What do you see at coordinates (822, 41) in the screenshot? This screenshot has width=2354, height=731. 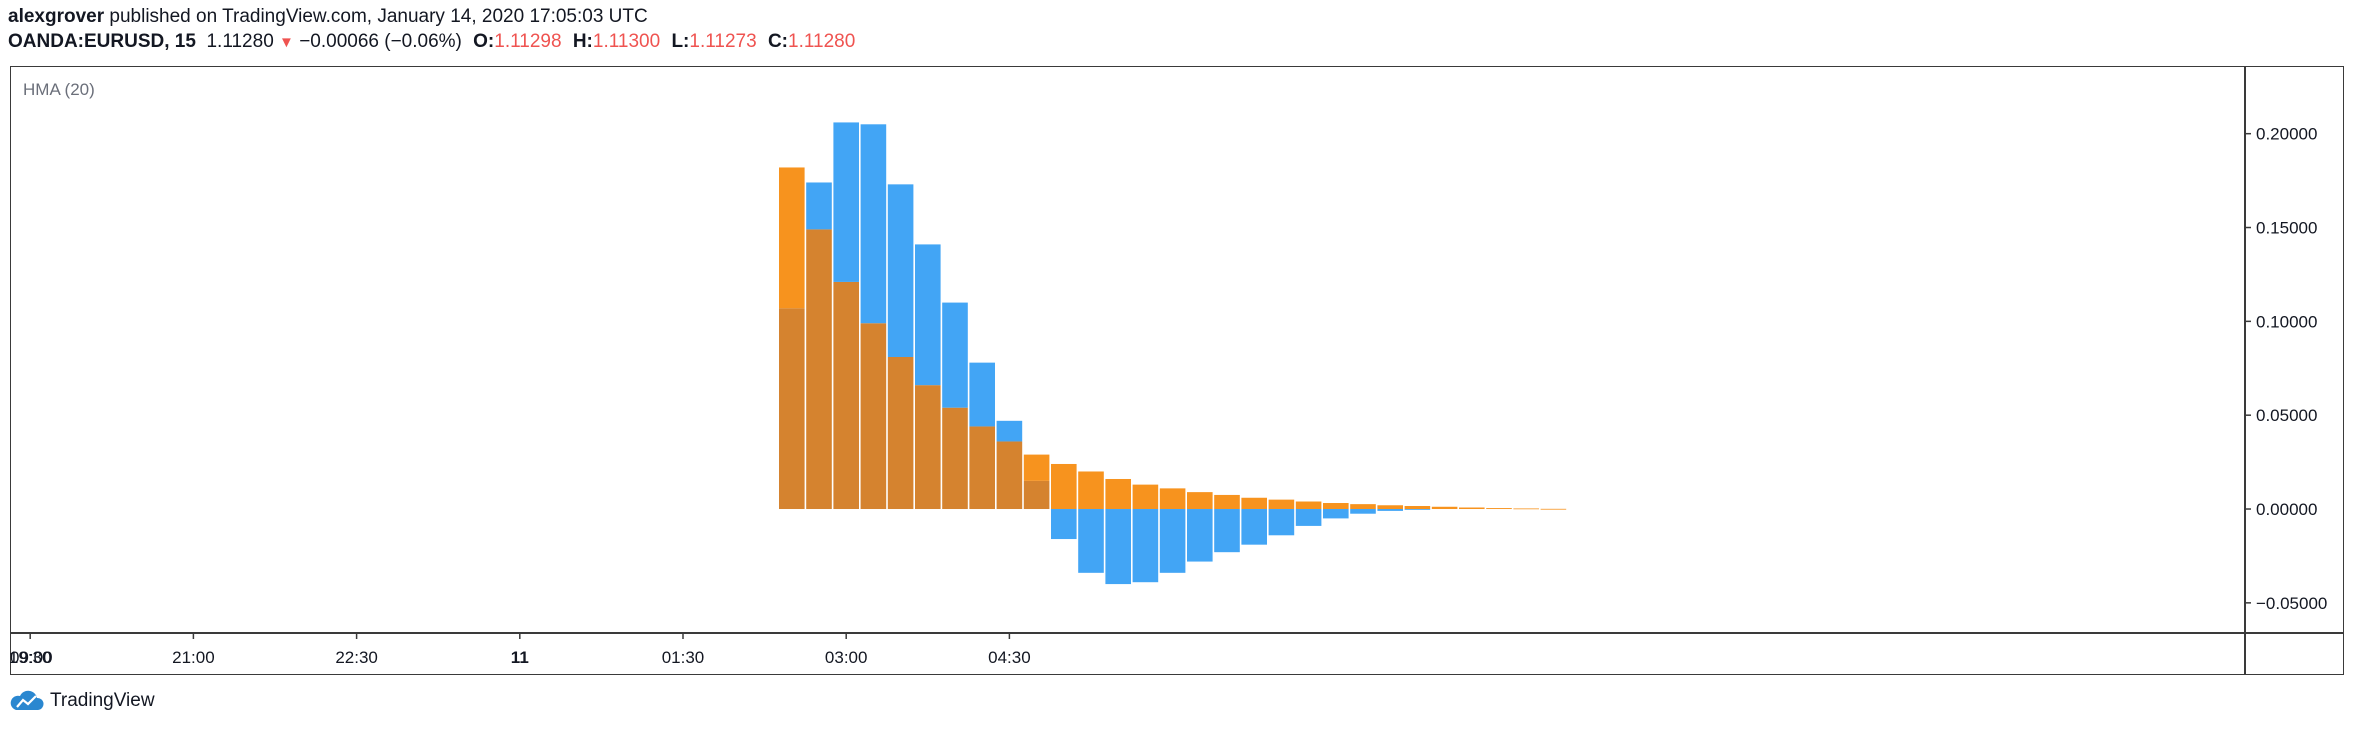 I see `close-value: 1.11280` at bounding box center [822, 41].